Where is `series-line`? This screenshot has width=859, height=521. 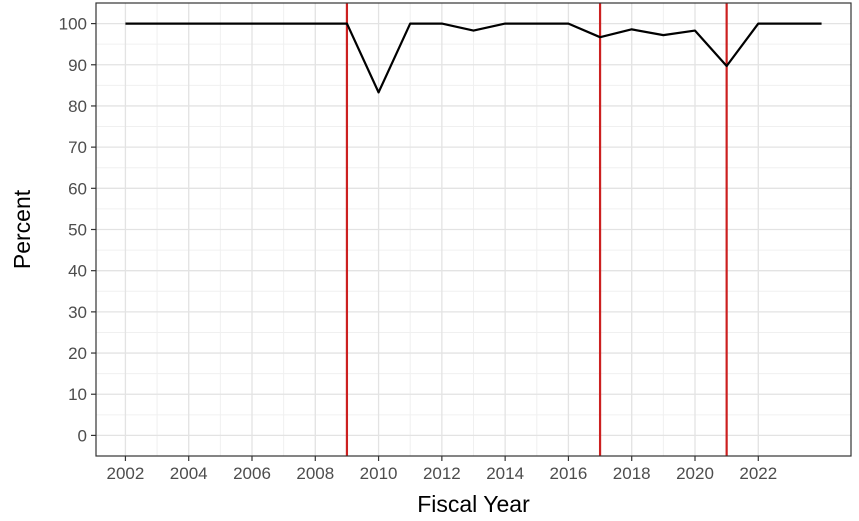 series-line is located at coordinates (473, 58).